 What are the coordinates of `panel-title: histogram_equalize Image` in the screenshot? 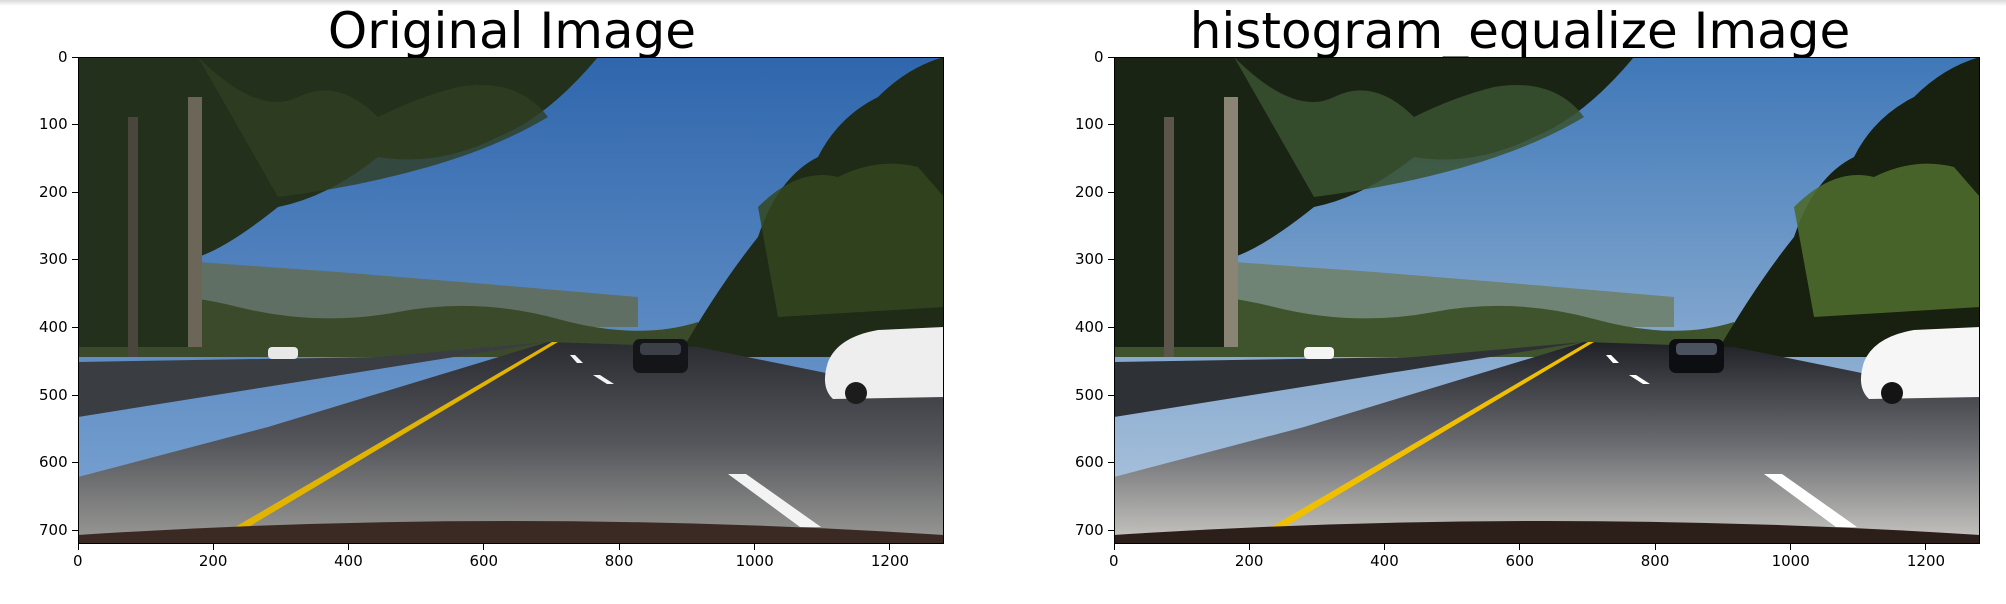 It's located at (1520, 31).